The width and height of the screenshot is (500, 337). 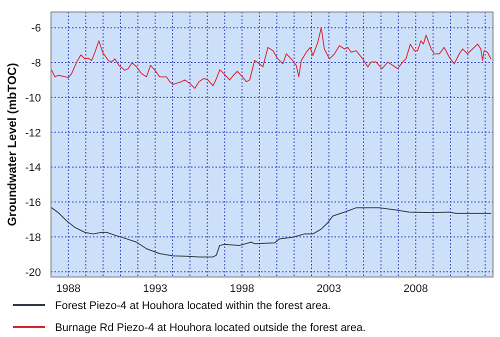 I want to click on y-axis-title: Groundwater Level (mbTOC), so click(x=12, y=144).